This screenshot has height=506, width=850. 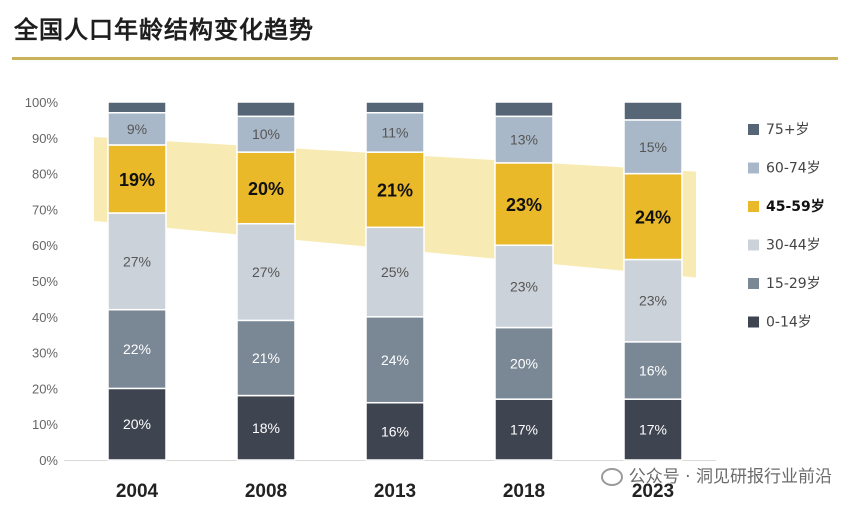 I want to click on data-label: 10%, so click(x=266, y=134).